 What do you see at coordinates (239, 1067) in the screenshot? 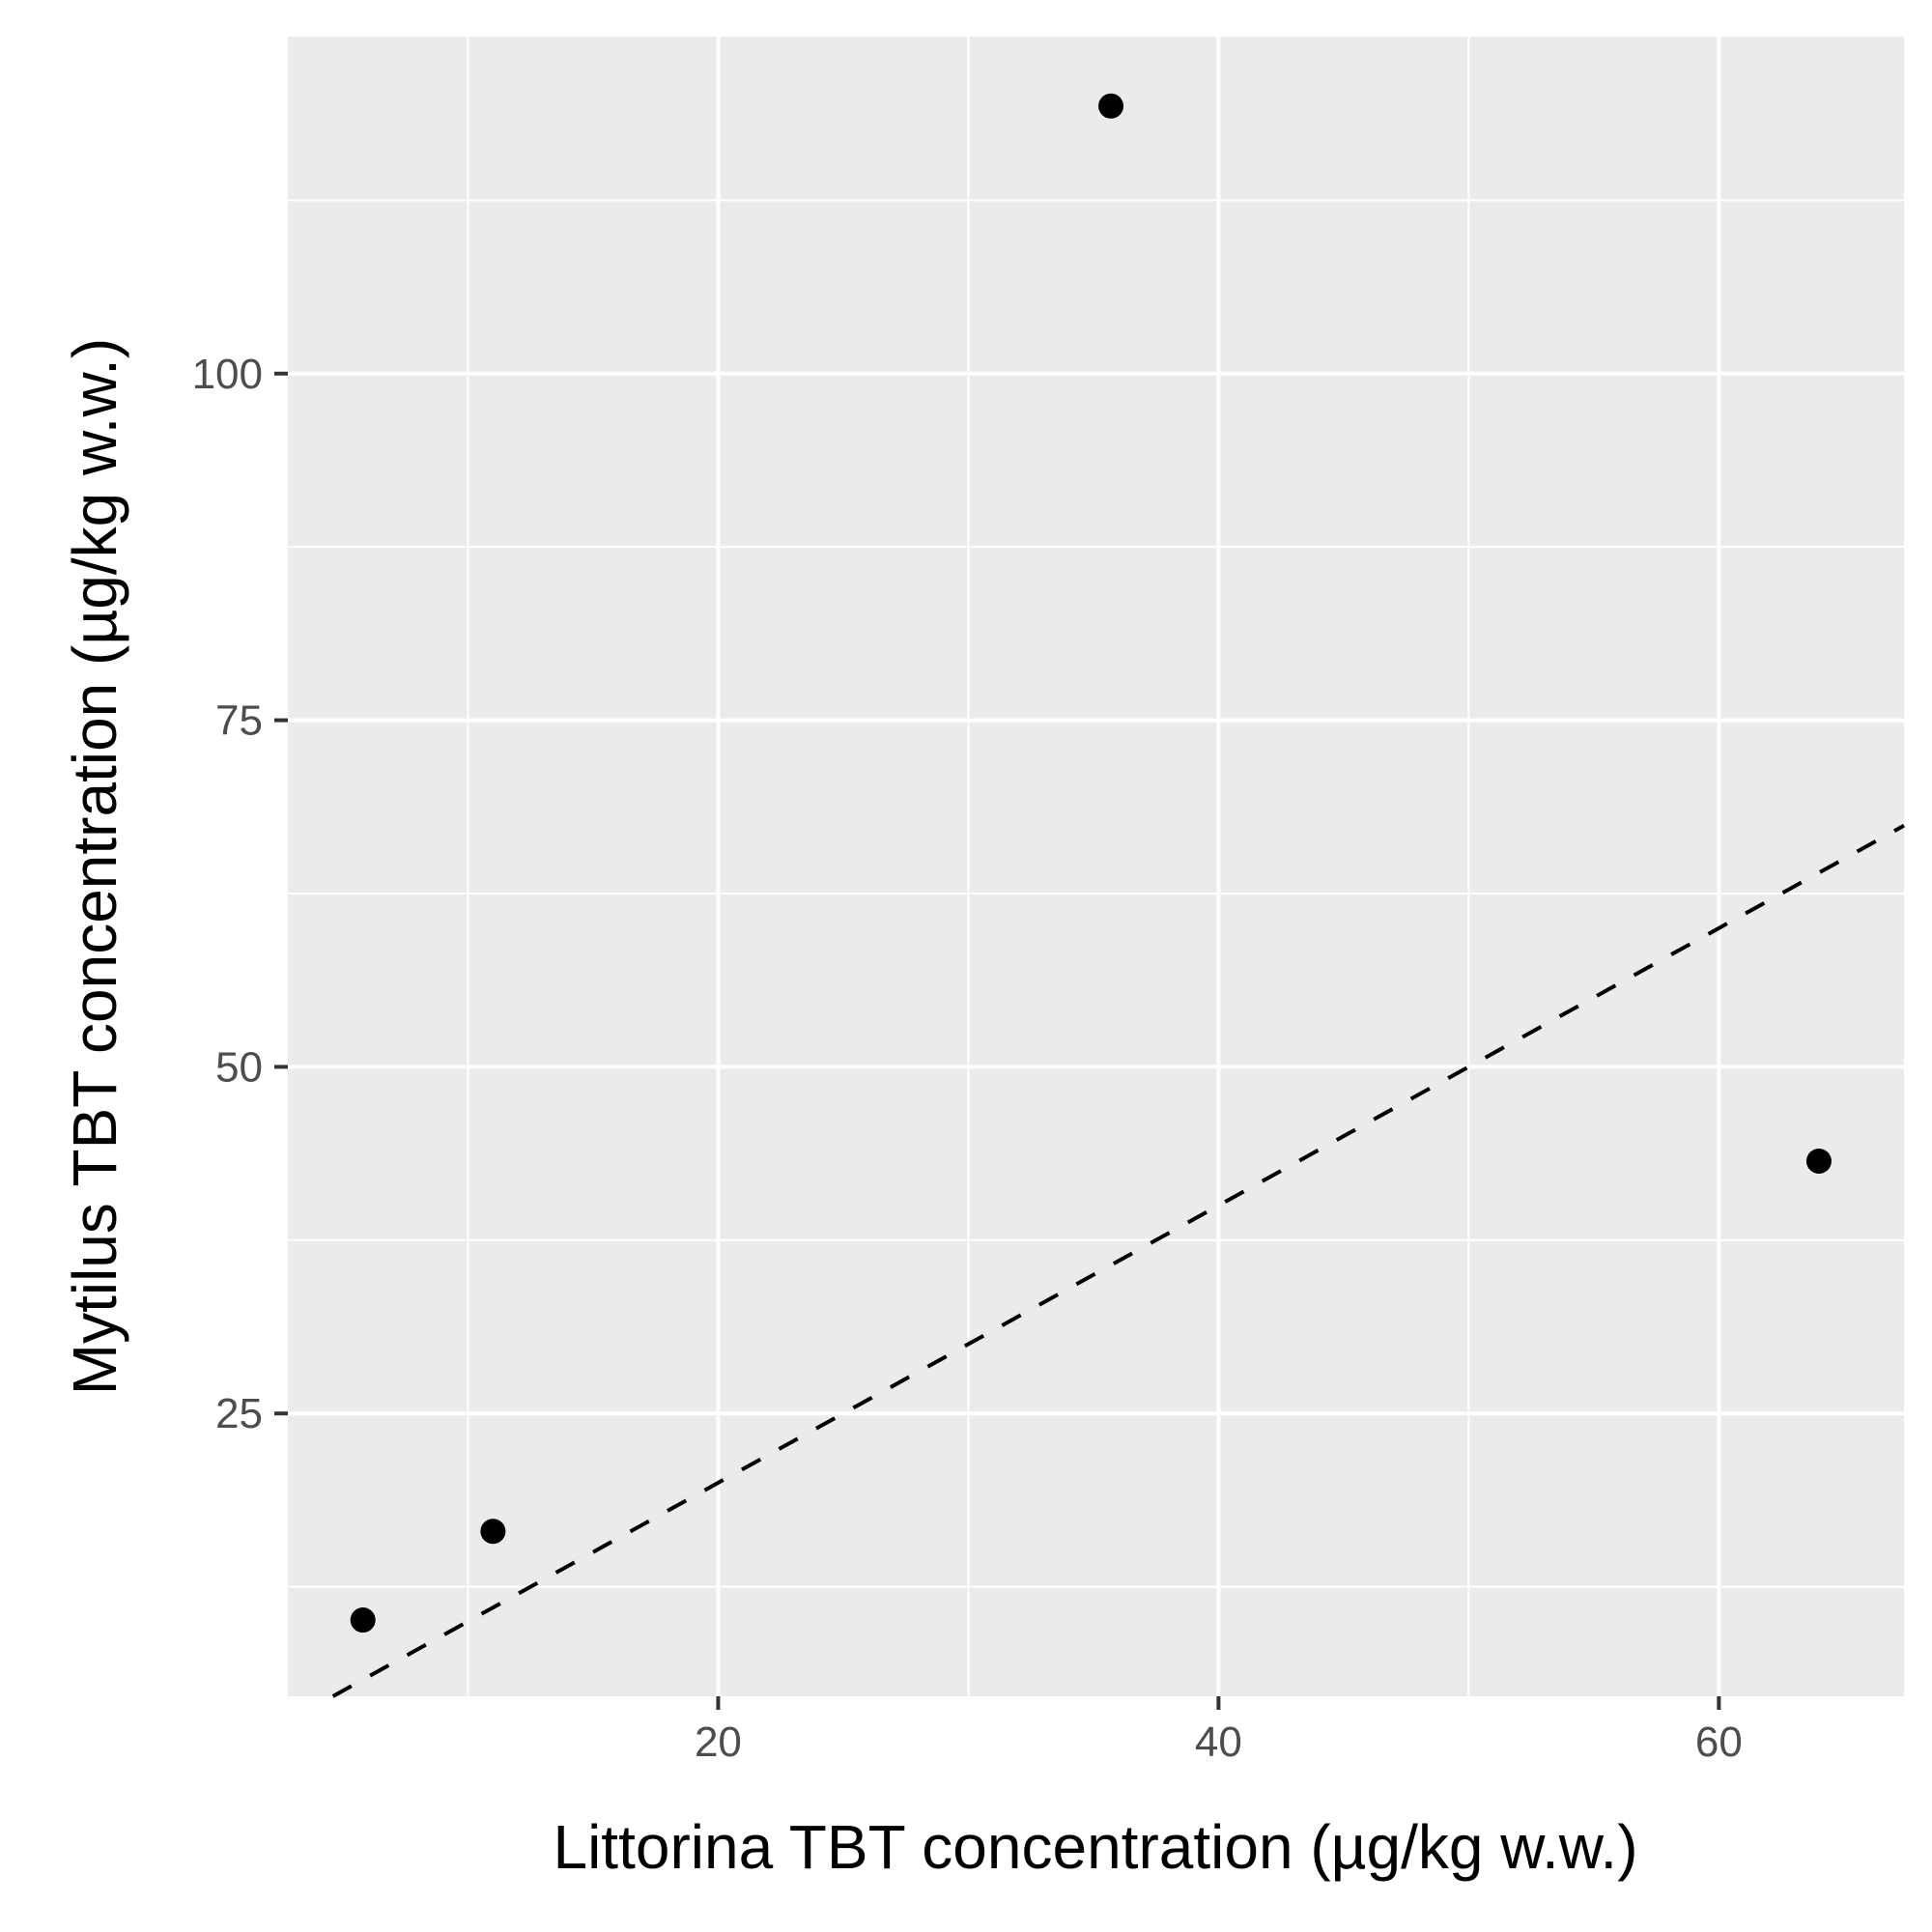
I see `y-tick-label: 50` at bounding box center [239, 1067].